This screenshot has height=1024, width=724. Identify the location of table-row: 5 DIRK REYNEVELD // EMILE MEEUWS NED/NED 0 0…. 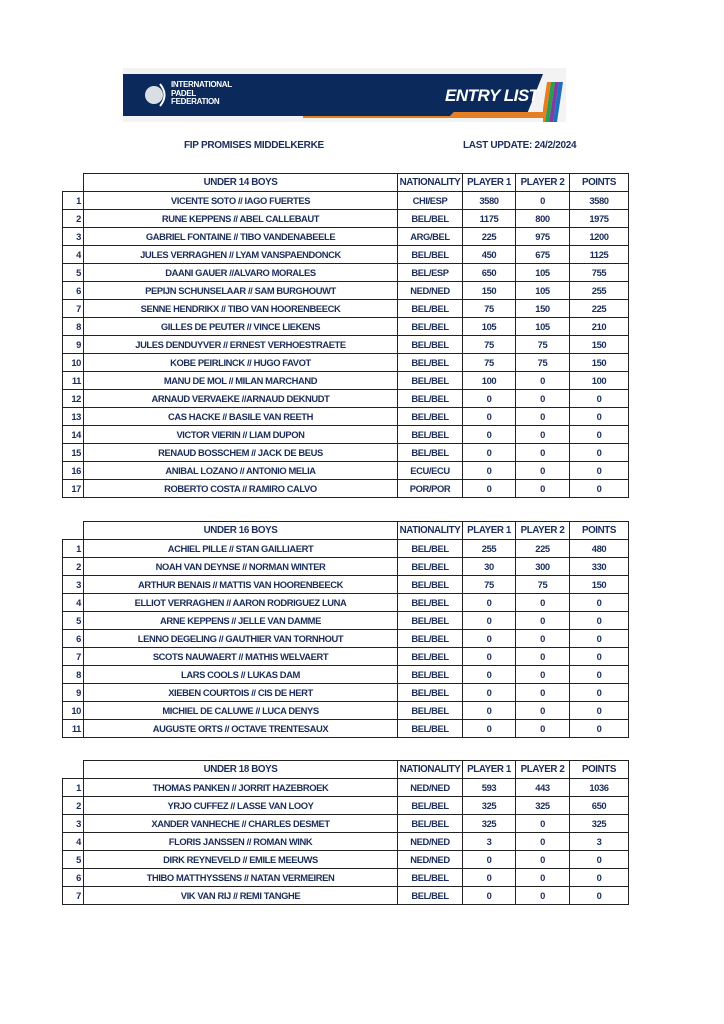
(345, 859).